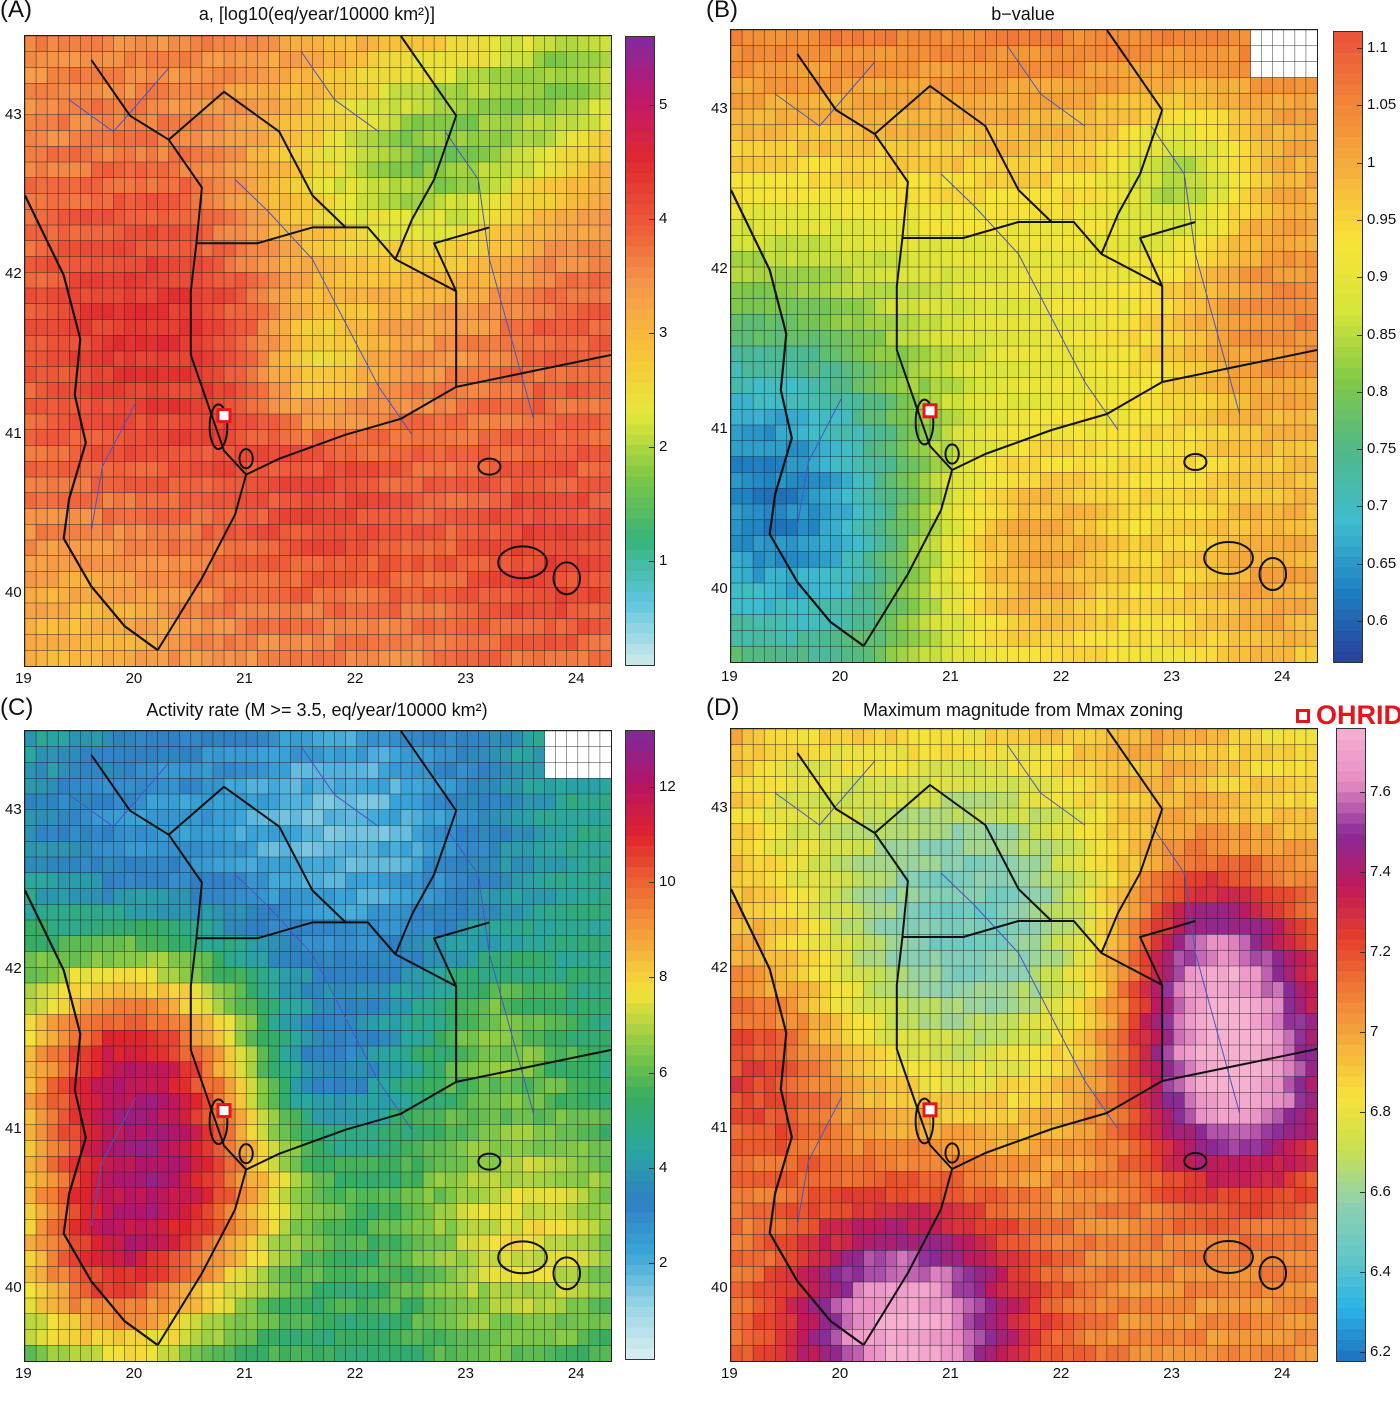 Image resolution: width=1400 pixels, height=1417 pixels. What do you see at coordinates (567, 578) in the screenshot?
I see `lake-outline` at bounding box center [567, 578].